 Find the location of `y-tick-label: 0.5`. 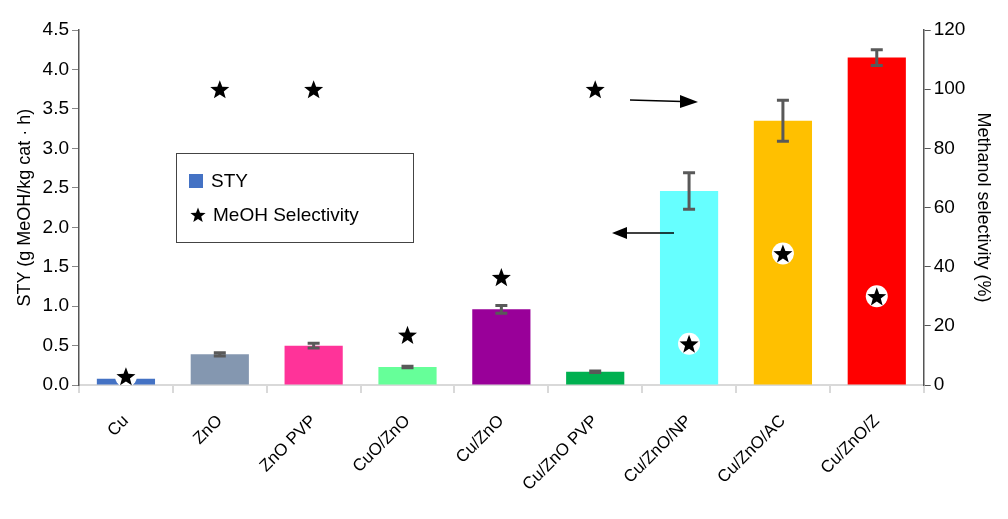

y-tick-label: 0.5 is located at coordinates (56, 344).